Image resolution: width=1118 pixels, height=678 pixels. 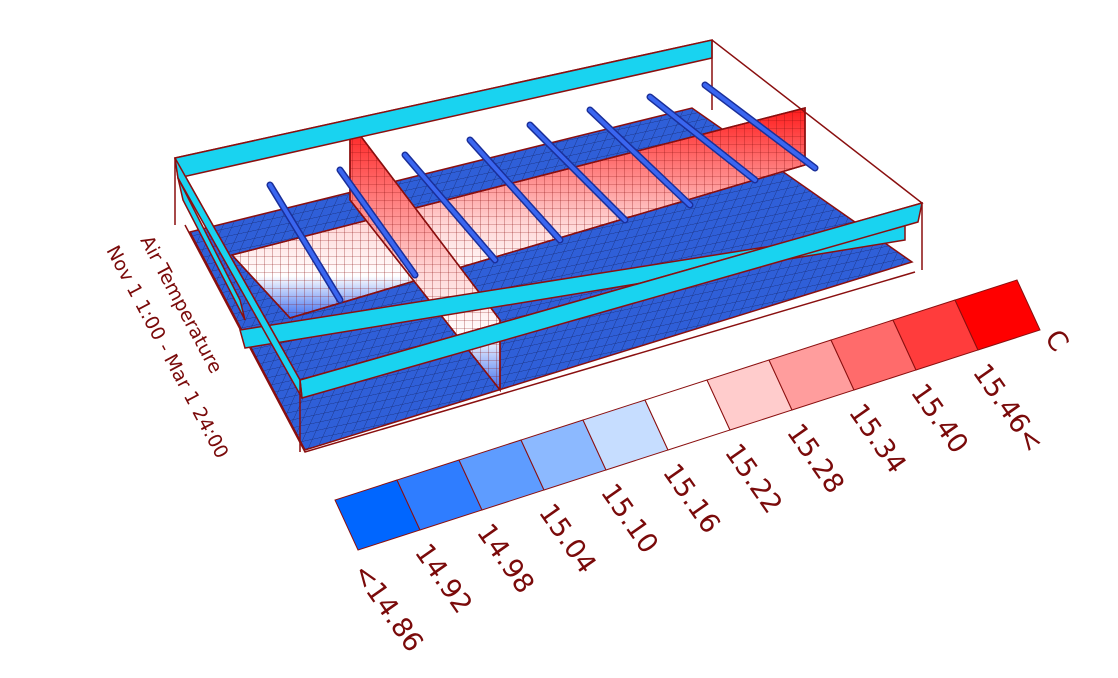 What do you see at coordinates (629, 518) in the screenshot?
I see `legend-label: 15.10` at bounding box center [629, 518].